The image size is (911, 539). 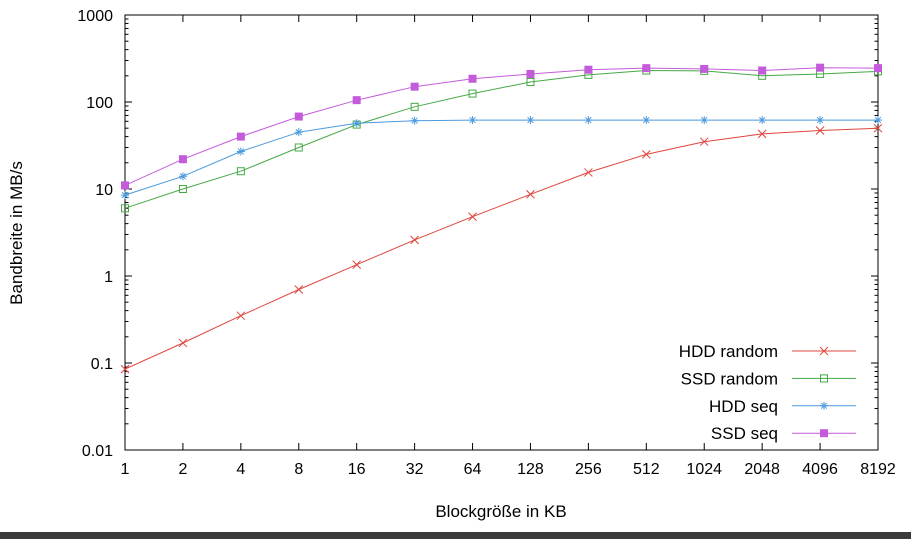 I want to click on legend-label: HDD random, so click(x=728, y=351).